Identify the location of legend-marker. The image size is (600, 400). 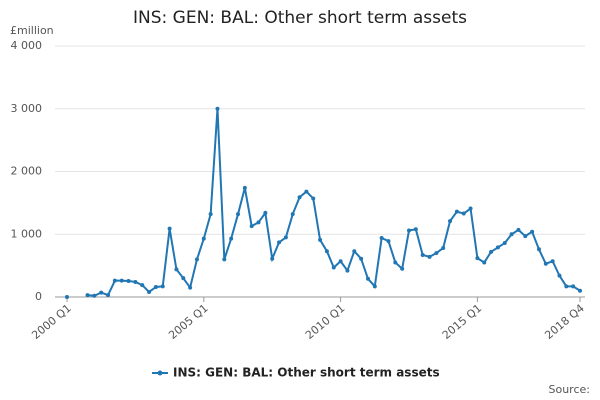
(160, 373).